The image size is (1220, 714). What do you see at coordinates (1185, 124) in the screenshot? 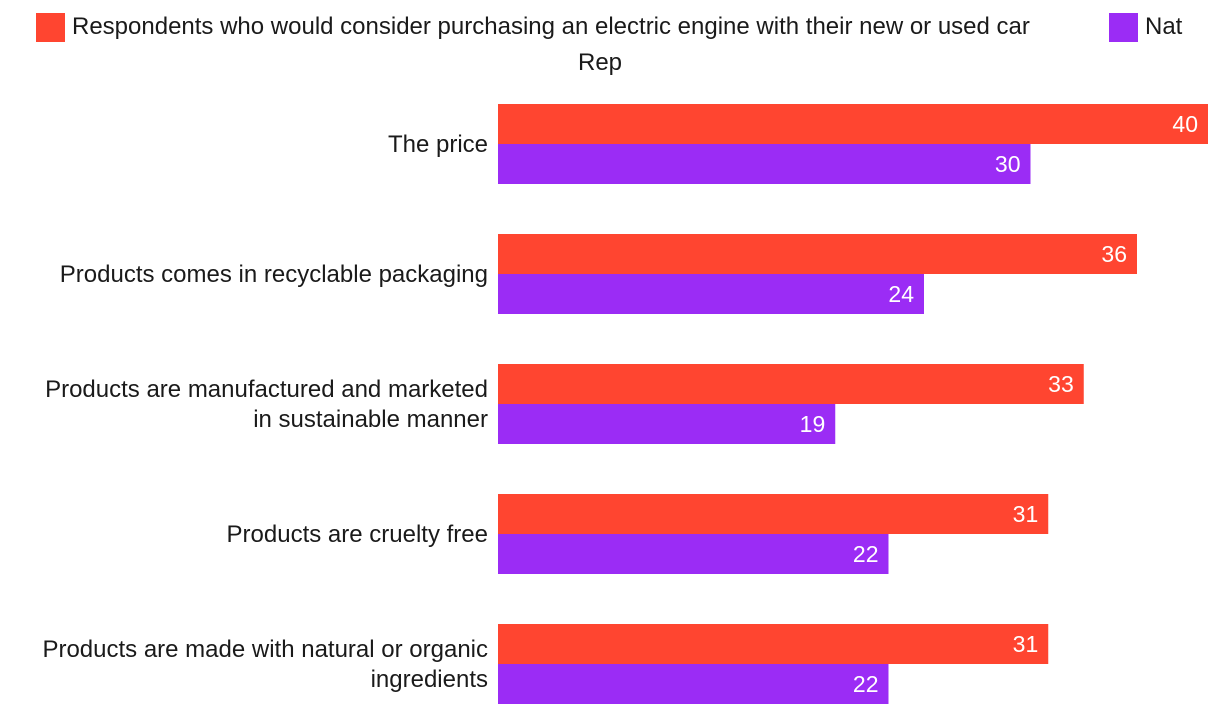
I see `data-label-series-0: 40` at bounding box center [1185, 124].